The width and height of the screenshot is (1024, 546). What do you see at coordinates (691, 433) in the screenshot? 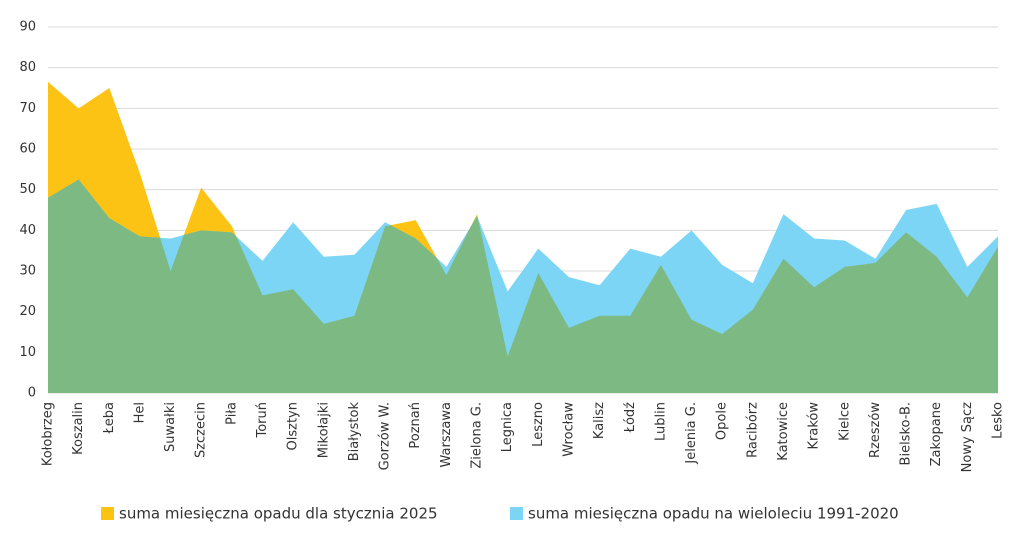
I see `x-tick-label: Jelenia G.` at bounding box center [691, 433].